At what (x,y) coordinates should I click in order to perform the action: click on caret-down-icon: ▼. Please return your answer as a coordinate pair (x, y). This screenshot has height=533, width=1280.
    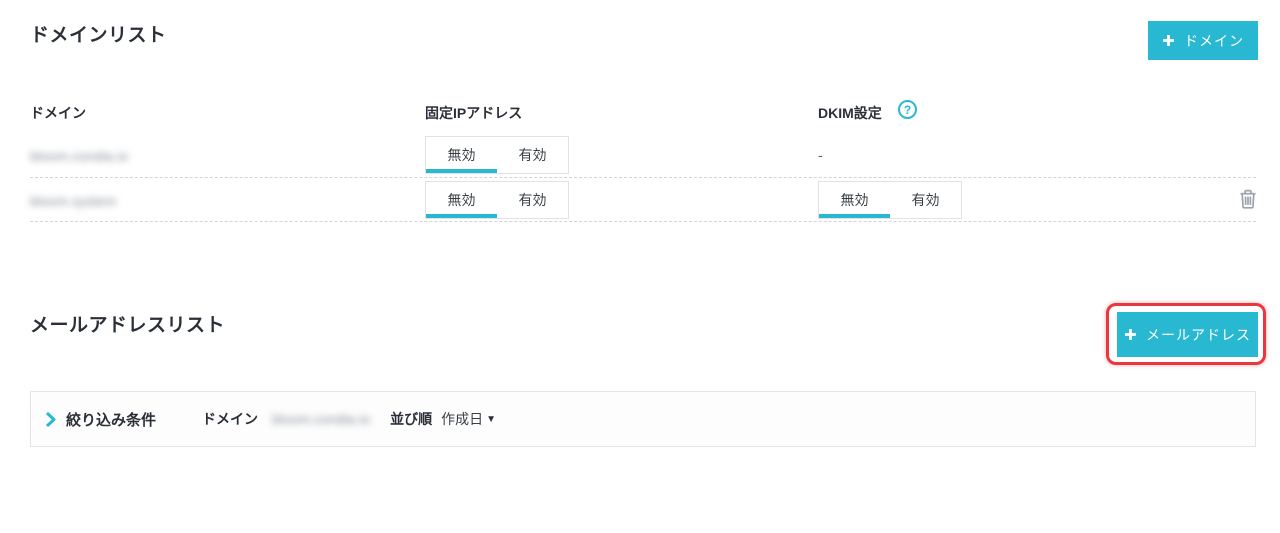
    Looking at the image, I should click on (491, 419).